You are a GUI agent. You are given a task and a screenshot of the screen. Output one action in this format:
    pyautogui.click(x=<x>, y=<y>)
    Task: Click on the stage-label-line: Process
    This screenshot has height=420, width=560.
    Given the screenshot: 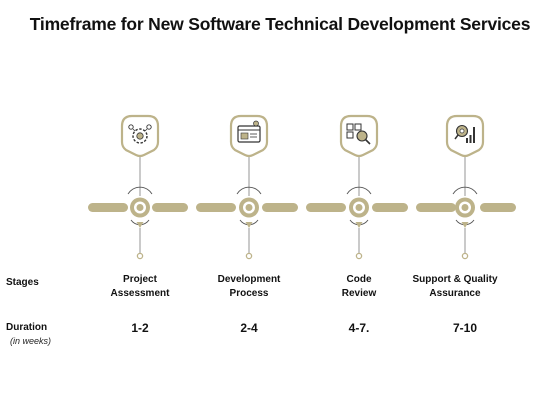 What is the action you would take?
    pyautogui.click(x=249, y=293)
    